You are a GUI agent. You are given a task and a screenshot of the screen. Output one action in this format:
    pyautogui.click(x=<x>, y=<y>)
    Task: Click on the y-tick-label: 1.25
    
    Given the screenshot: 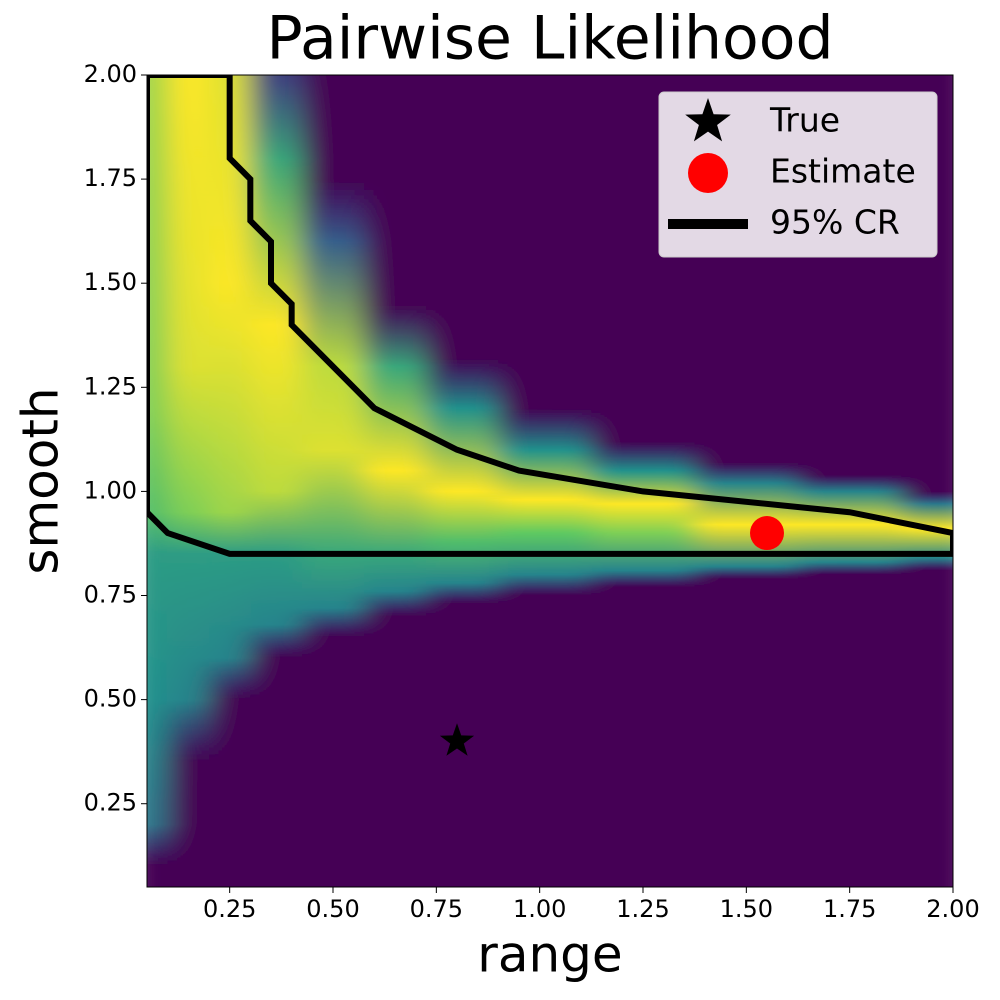 What is the action you would take?
    pyautogui.click(x=110, y=386)
    